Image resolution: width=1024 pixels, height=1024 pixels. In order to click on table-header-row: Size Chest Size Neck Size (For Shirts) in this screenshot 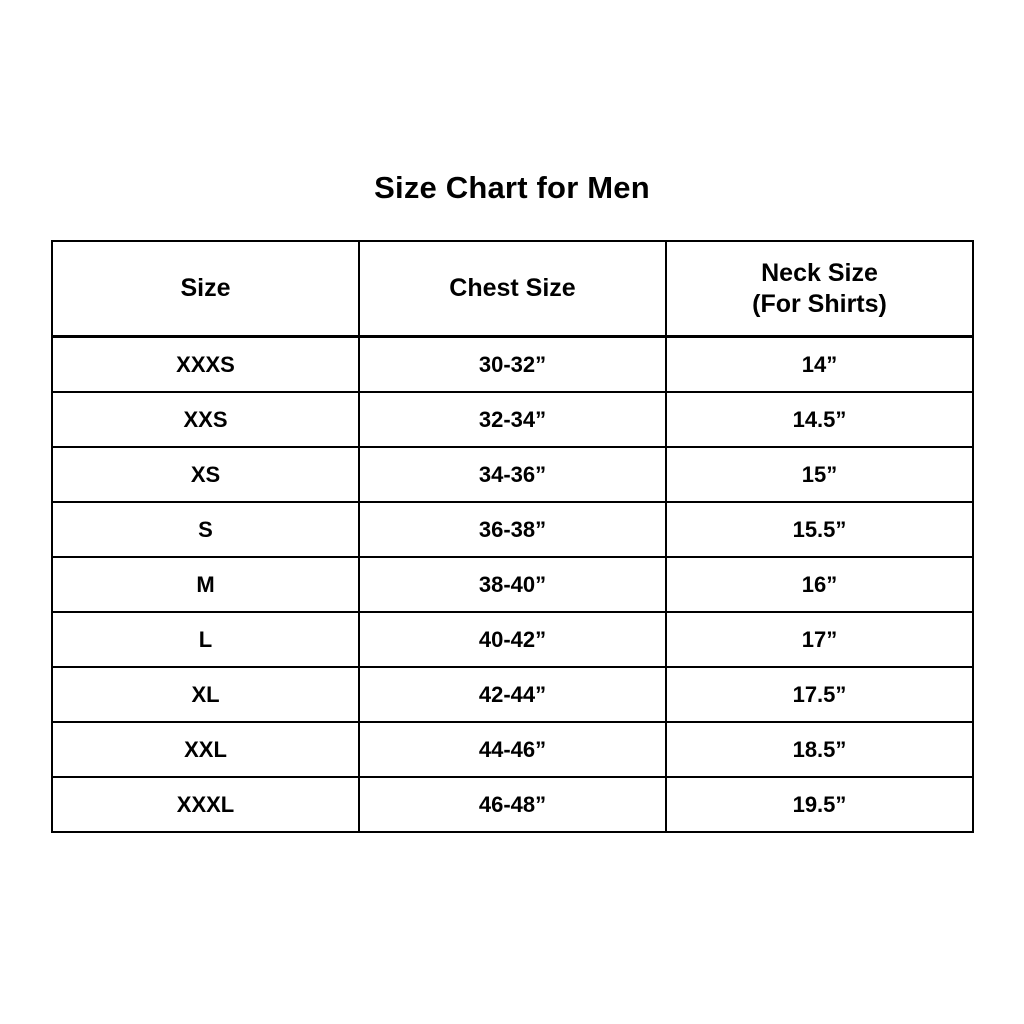, I will do `click(512, 289)`.